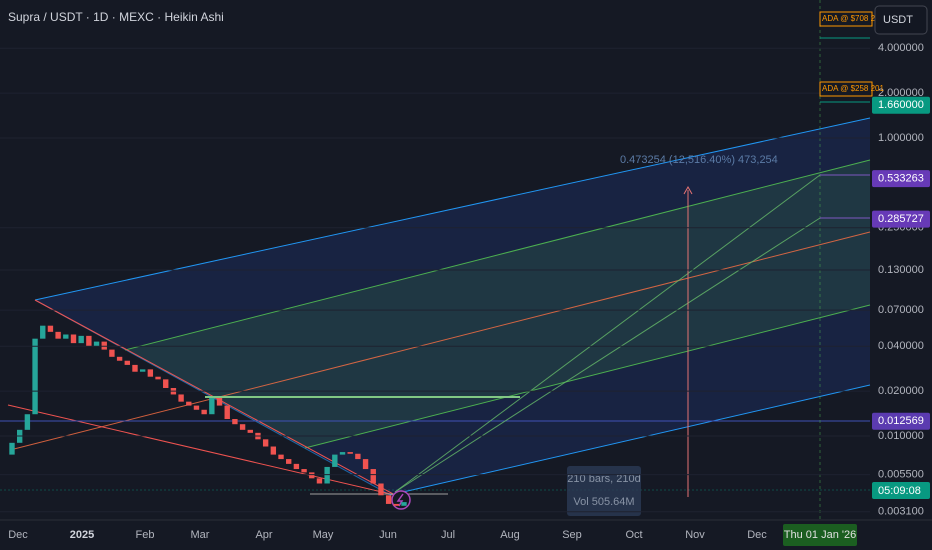 The image size is (932, 550). What do you see at coordinates (688, 190) in the screenshot?
I see `measure-arrow-head` at bounding box center [688, 190].